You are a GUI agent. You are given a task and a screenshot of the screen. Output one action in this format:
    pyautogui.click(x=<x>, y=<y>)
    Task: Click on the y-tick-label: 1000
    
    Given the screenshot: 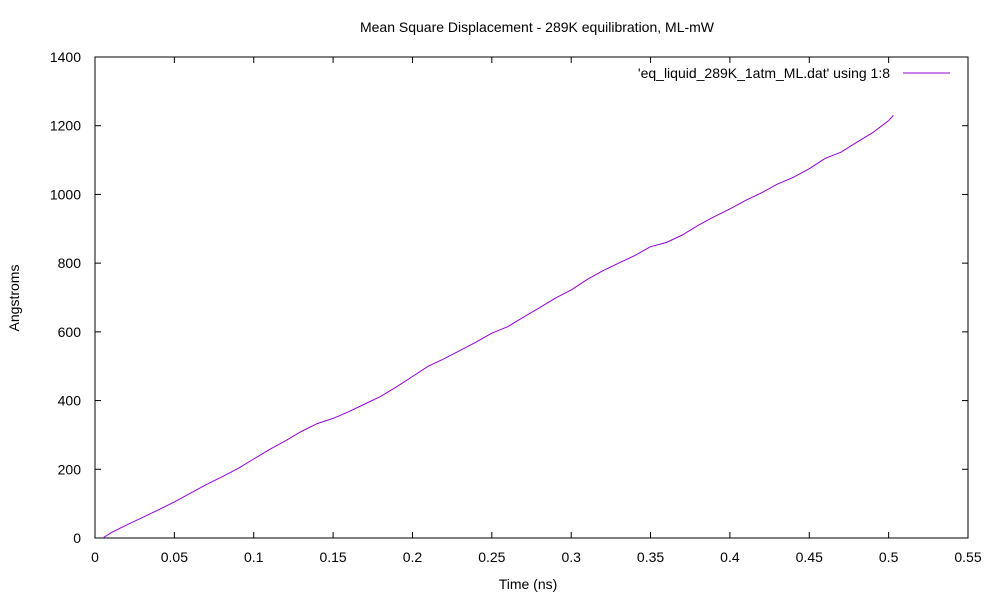 What is the action you would take?
    pyautogui.click(x=65, y=194)
    